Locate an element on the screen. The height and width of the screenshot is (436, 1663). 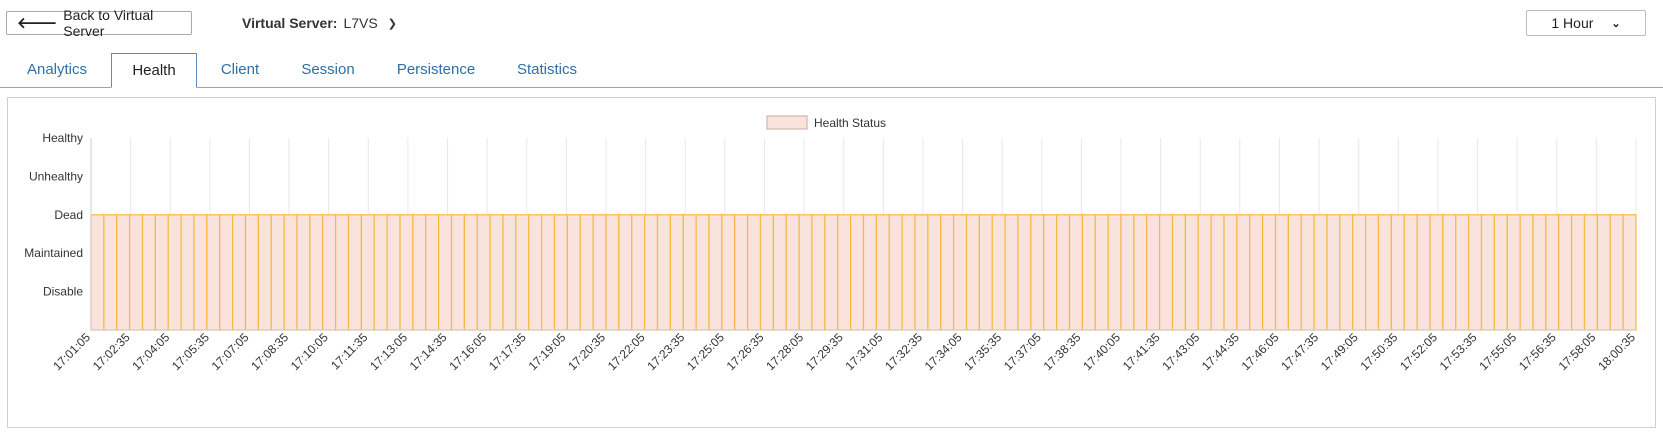
x-tick-label: 17:02:35 is located at coordinates (111, 351).